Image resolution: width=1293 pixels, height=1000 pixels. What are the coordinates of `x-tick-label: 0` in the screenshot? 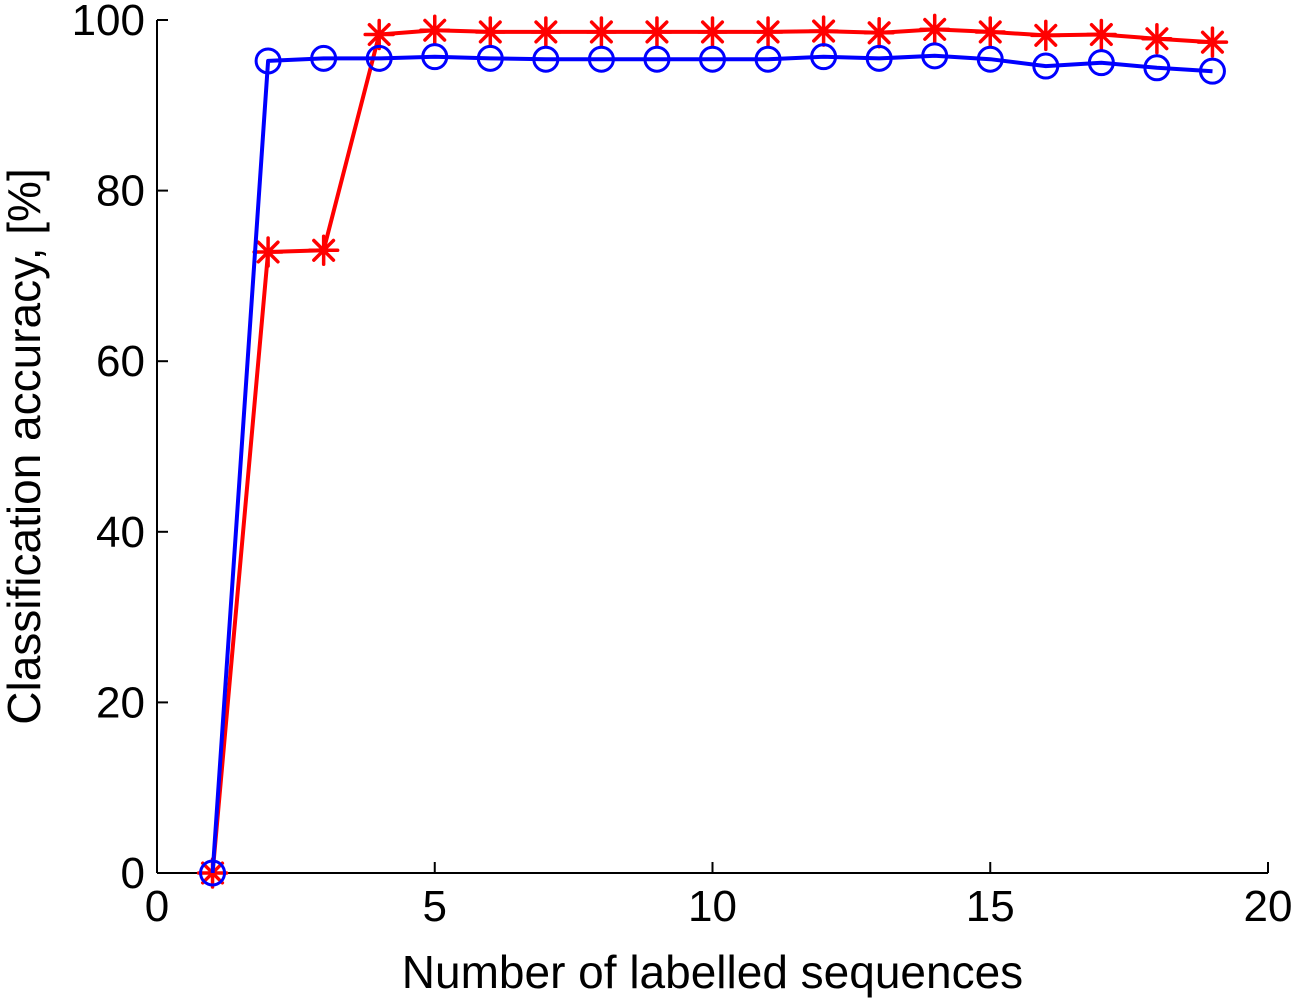 It's located at (157, 906).